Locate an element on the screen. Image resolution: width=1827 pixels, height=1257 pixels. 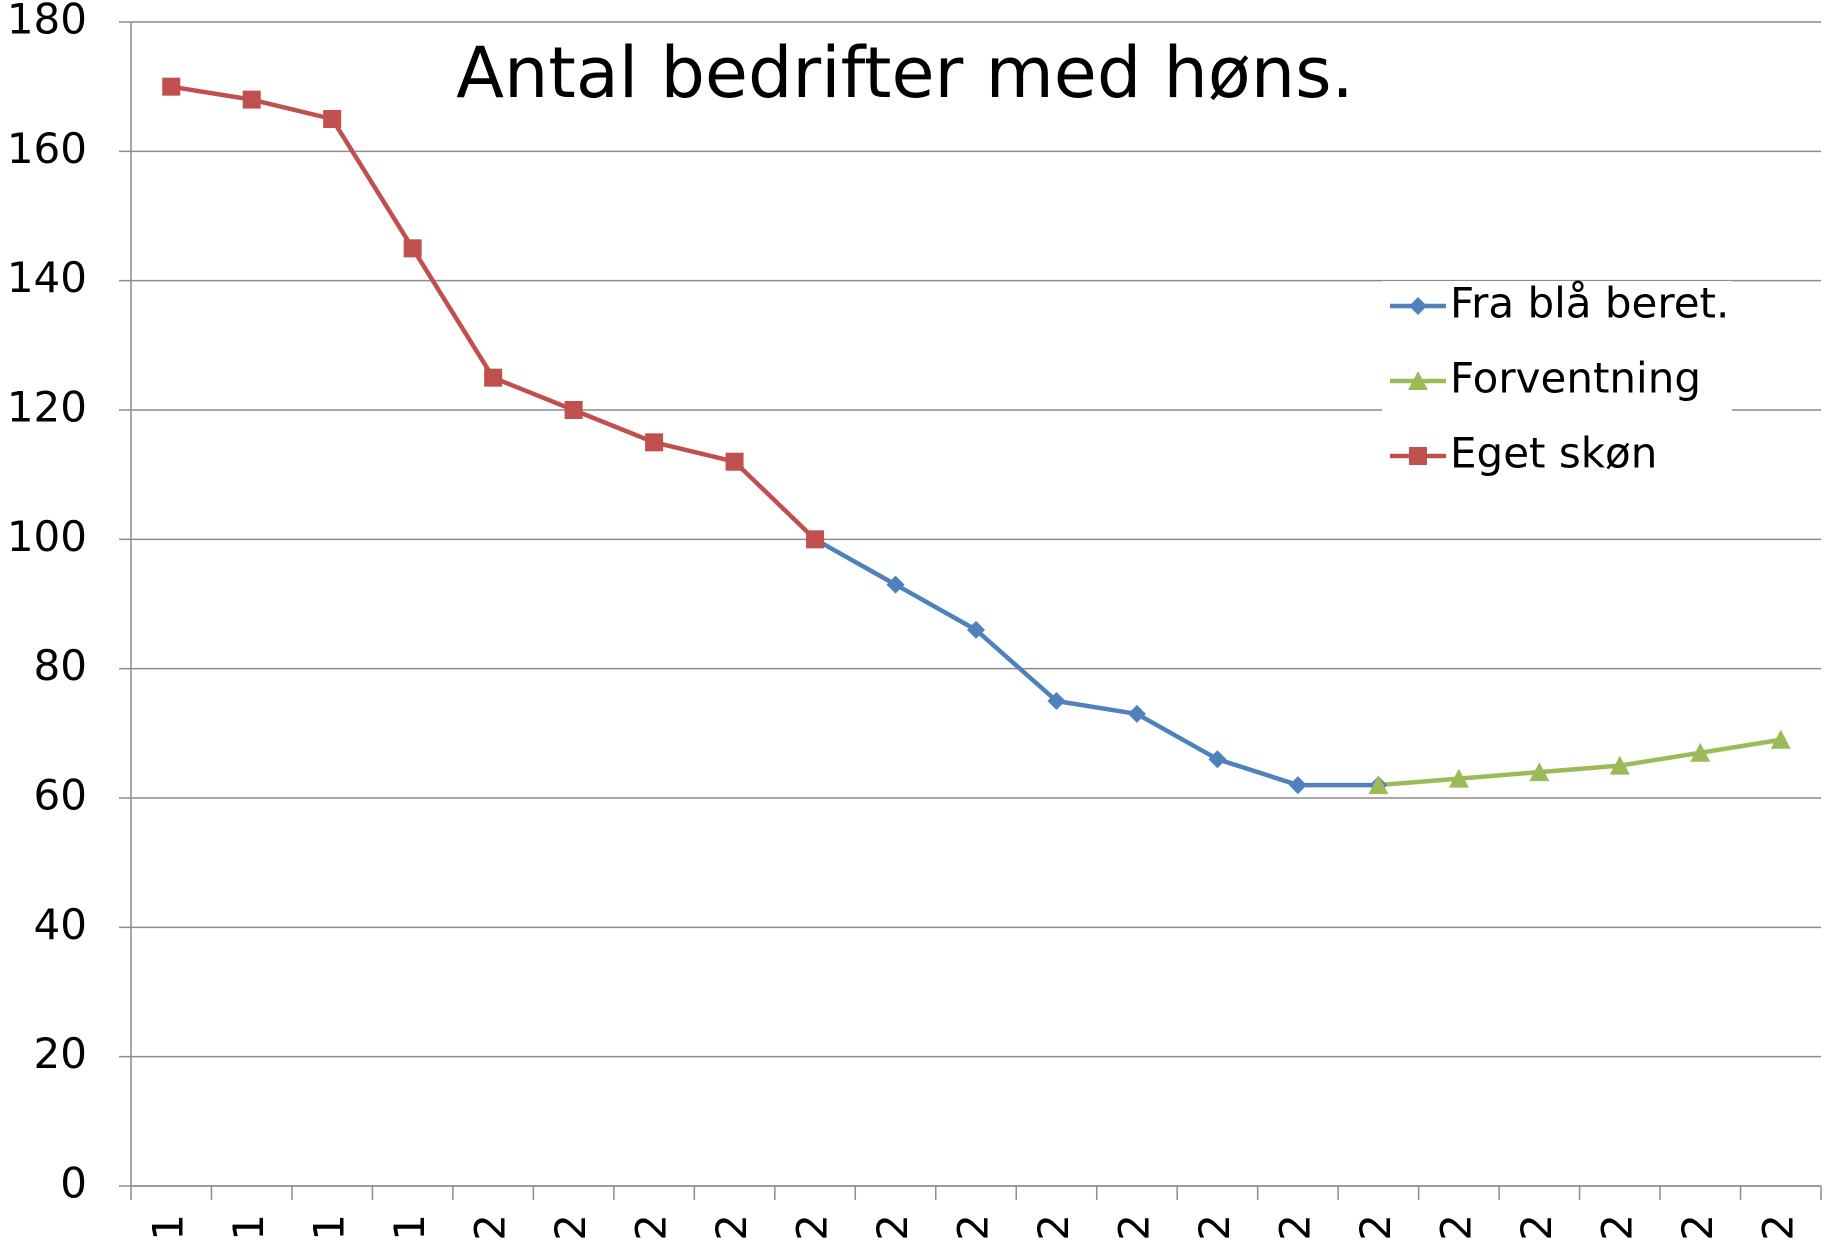
y-tick-label: 180 is located at coordinates (47, 22).